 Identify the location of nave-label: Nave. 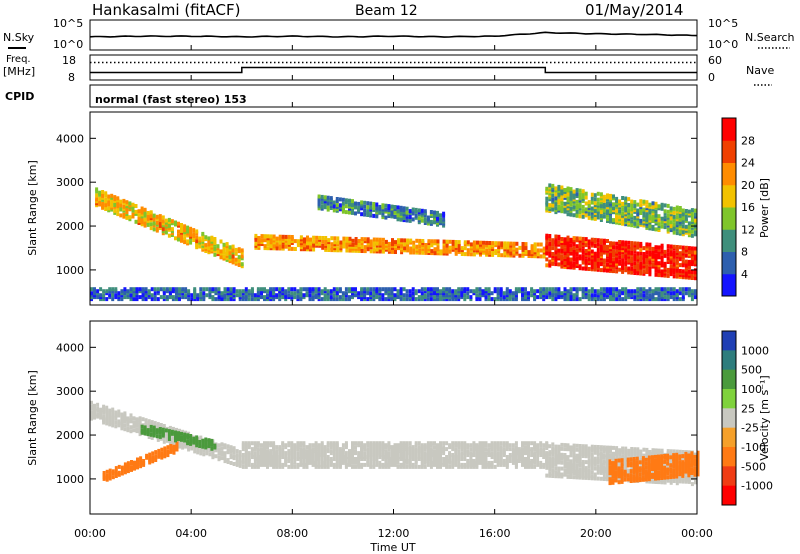
(760, 70).